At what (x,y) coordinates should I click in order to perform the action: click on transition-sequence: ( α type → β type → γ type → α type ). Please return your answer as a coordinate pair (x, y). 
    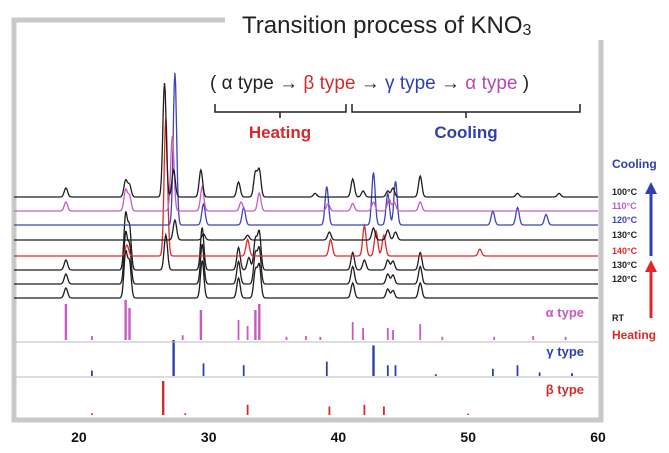
    Looking at the image, I should click on (369, 83).